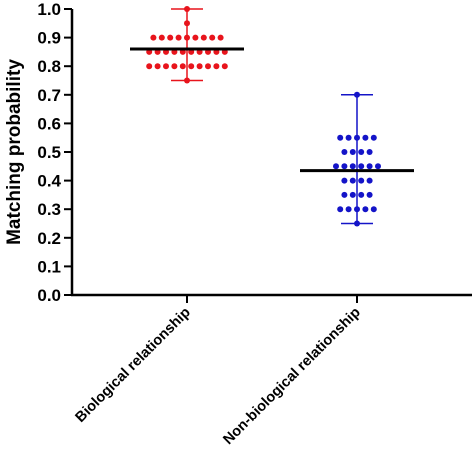 The height and width of the screenshot is (462, 474). Describe the element at coordinates (49, 66) in the screenshot. I see `y-tick-label: 0.8` at that location.